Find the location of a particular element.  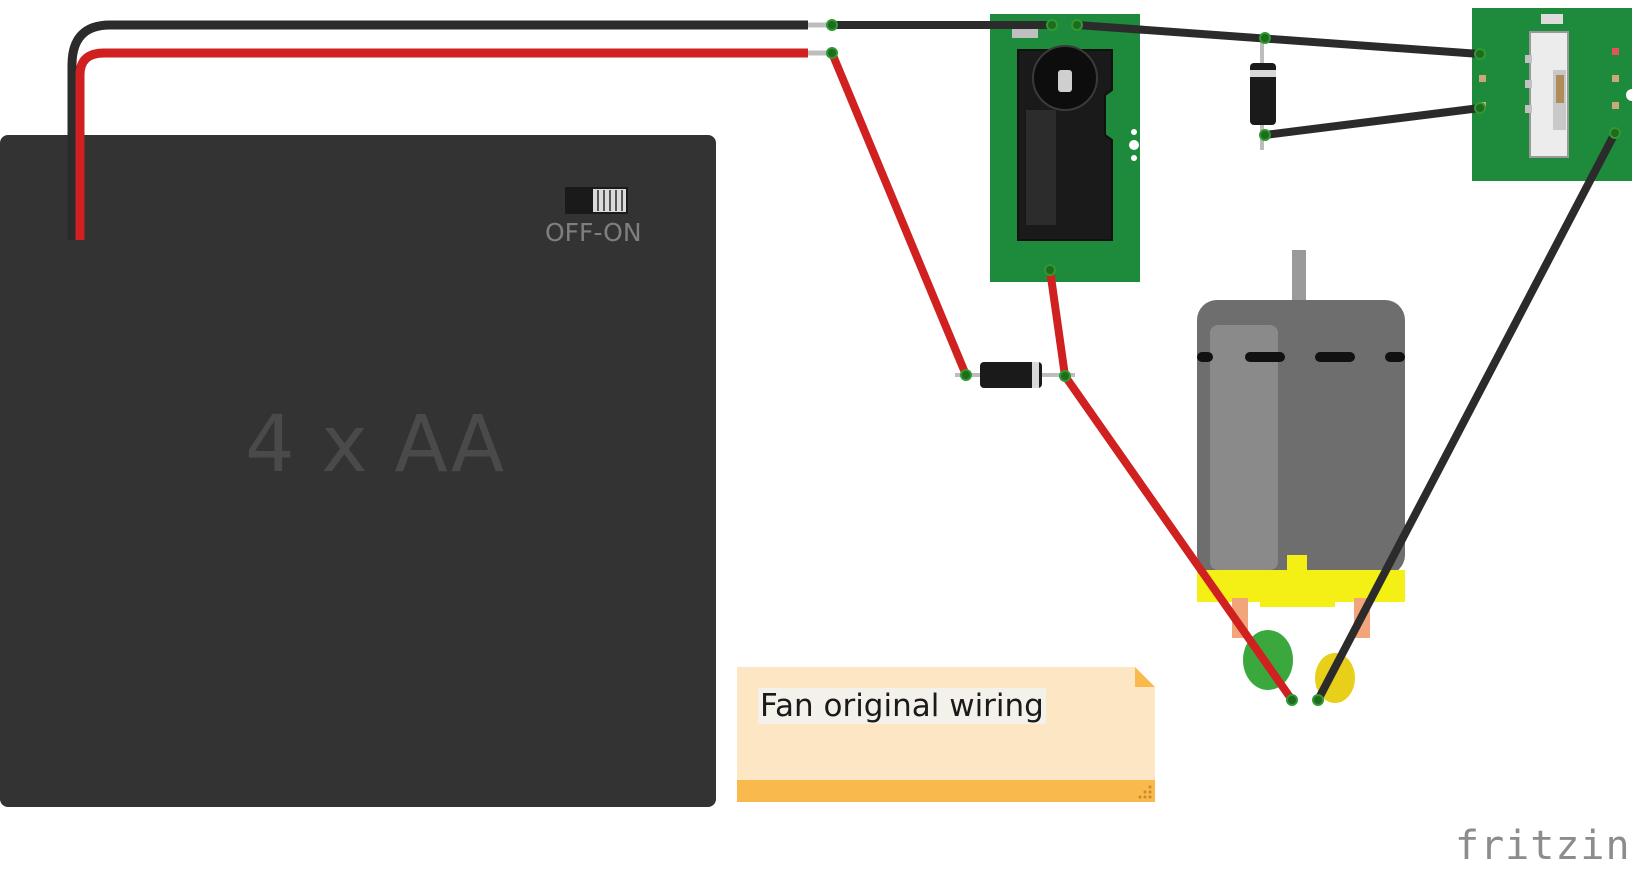

battery-leads is located at coordinates (448, 130).